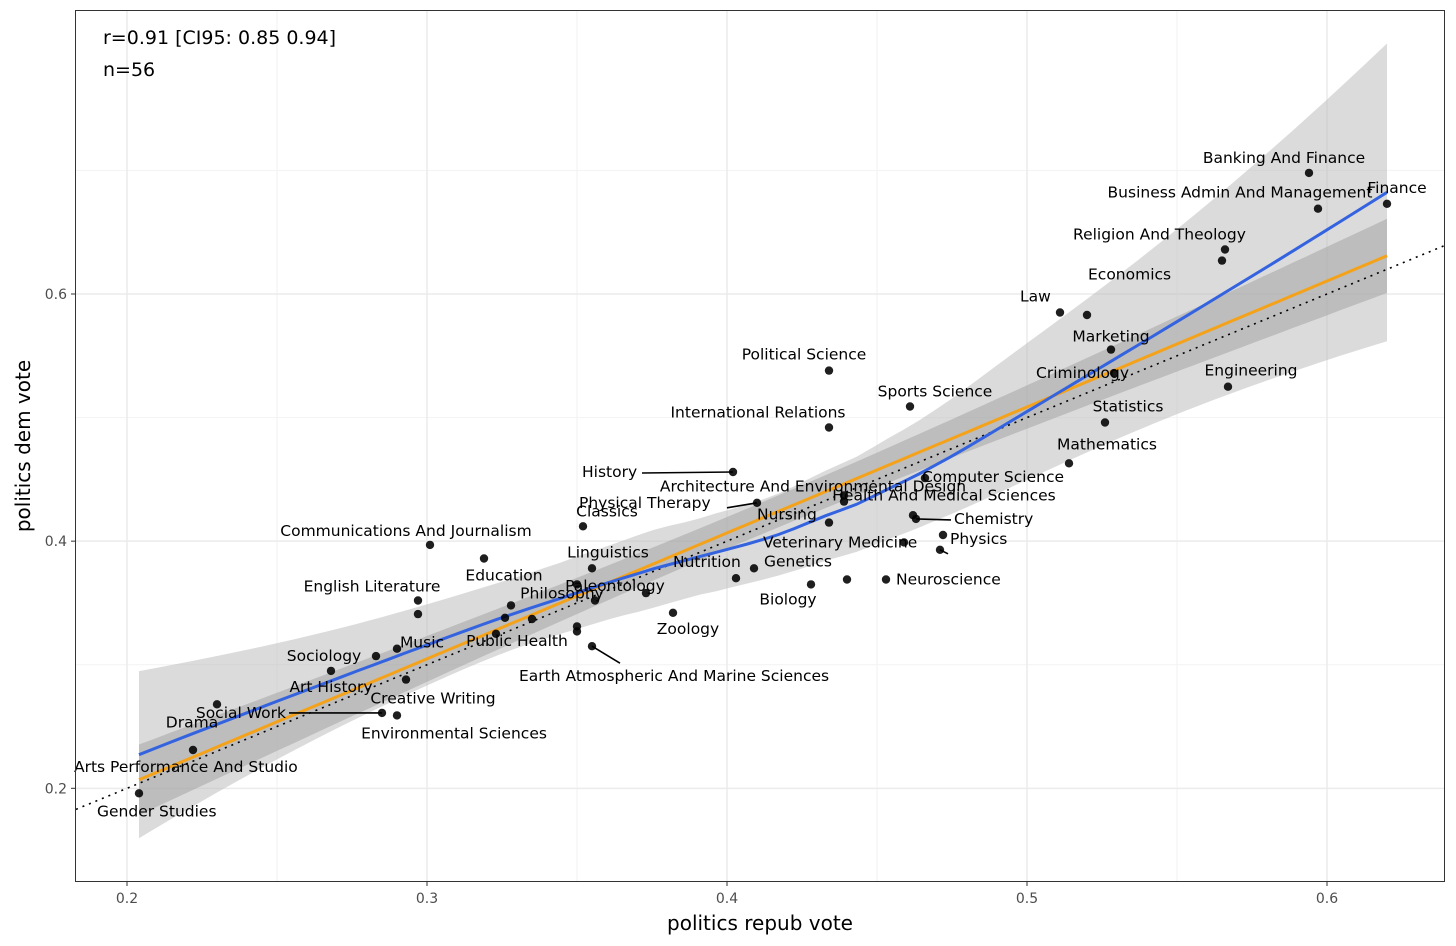 The height and width of the screenshot is (946, 1456). What do you see at coordinates (129, 70) in the screenshot?
I see `n-annotation: n=56` at bounding box center [129, 70].